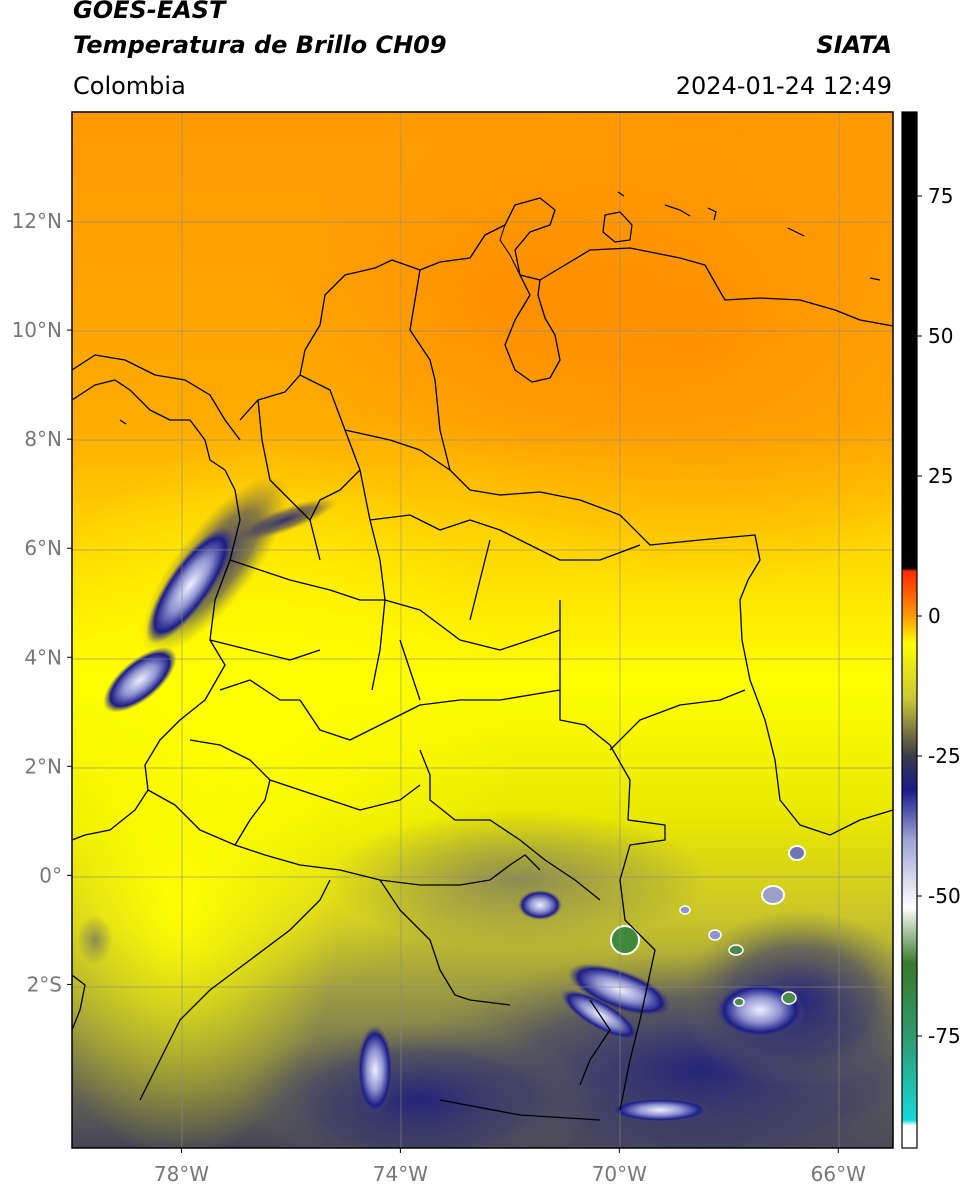 This screenshot has width=966, height=1190. I want to click on latitude-axis: 12°N 10°N 8°N 6°N 4°N 2°N 0° 2°S, so click(42, 602).